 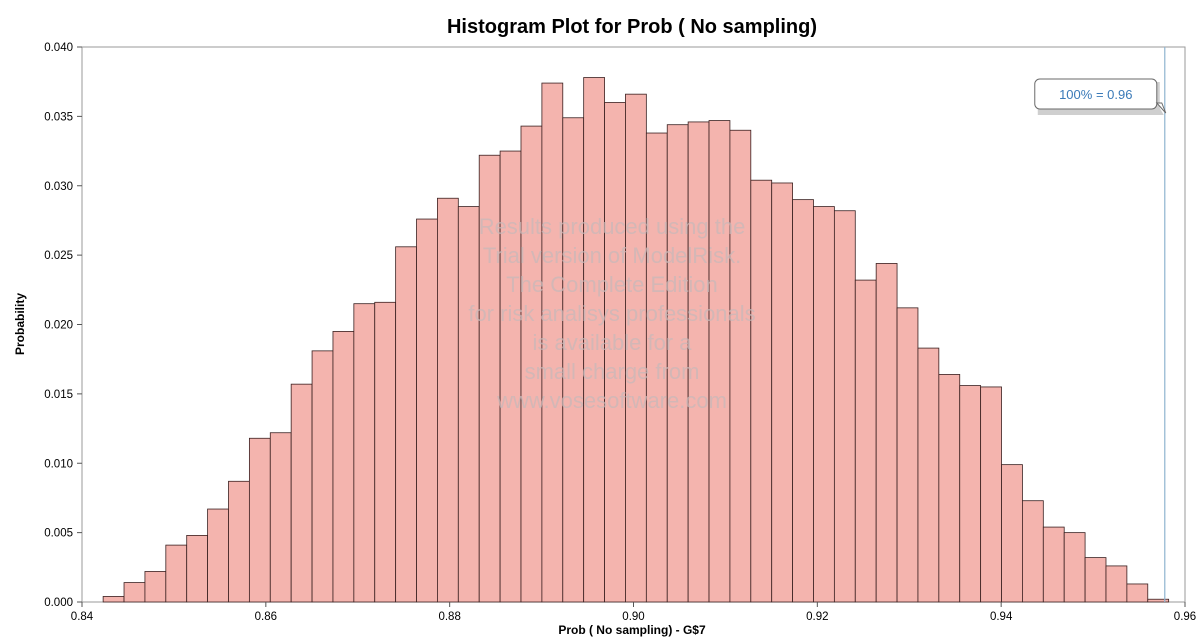 I want to click on x-tick-label: 0.92, so click(x=817, y=617).